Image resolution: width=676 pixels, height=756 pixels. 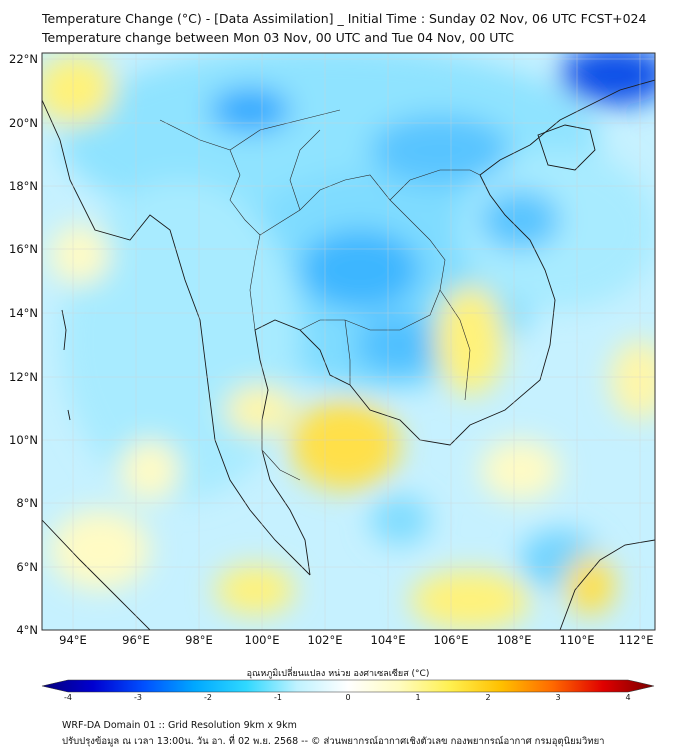 What do you see at coordinates (348, 686) in the screenshot?
I see `colorbar` at bounding box center [348, 686].